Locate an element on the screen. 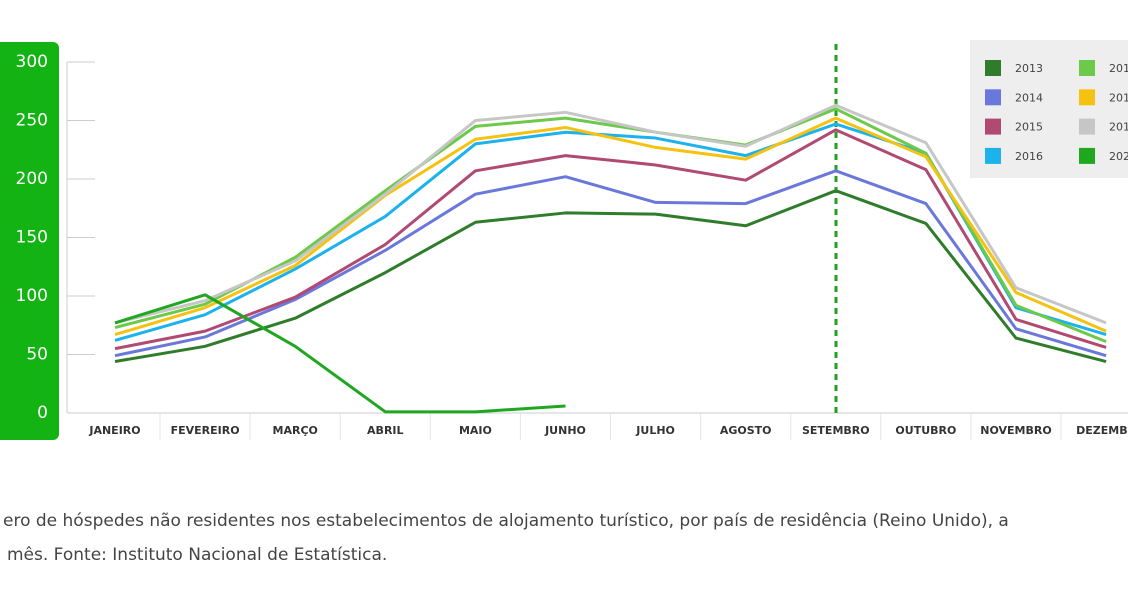 The width and height of the screenshot is (1128, 595). legend-label: 2014 is located at coordinates (1029, 97).